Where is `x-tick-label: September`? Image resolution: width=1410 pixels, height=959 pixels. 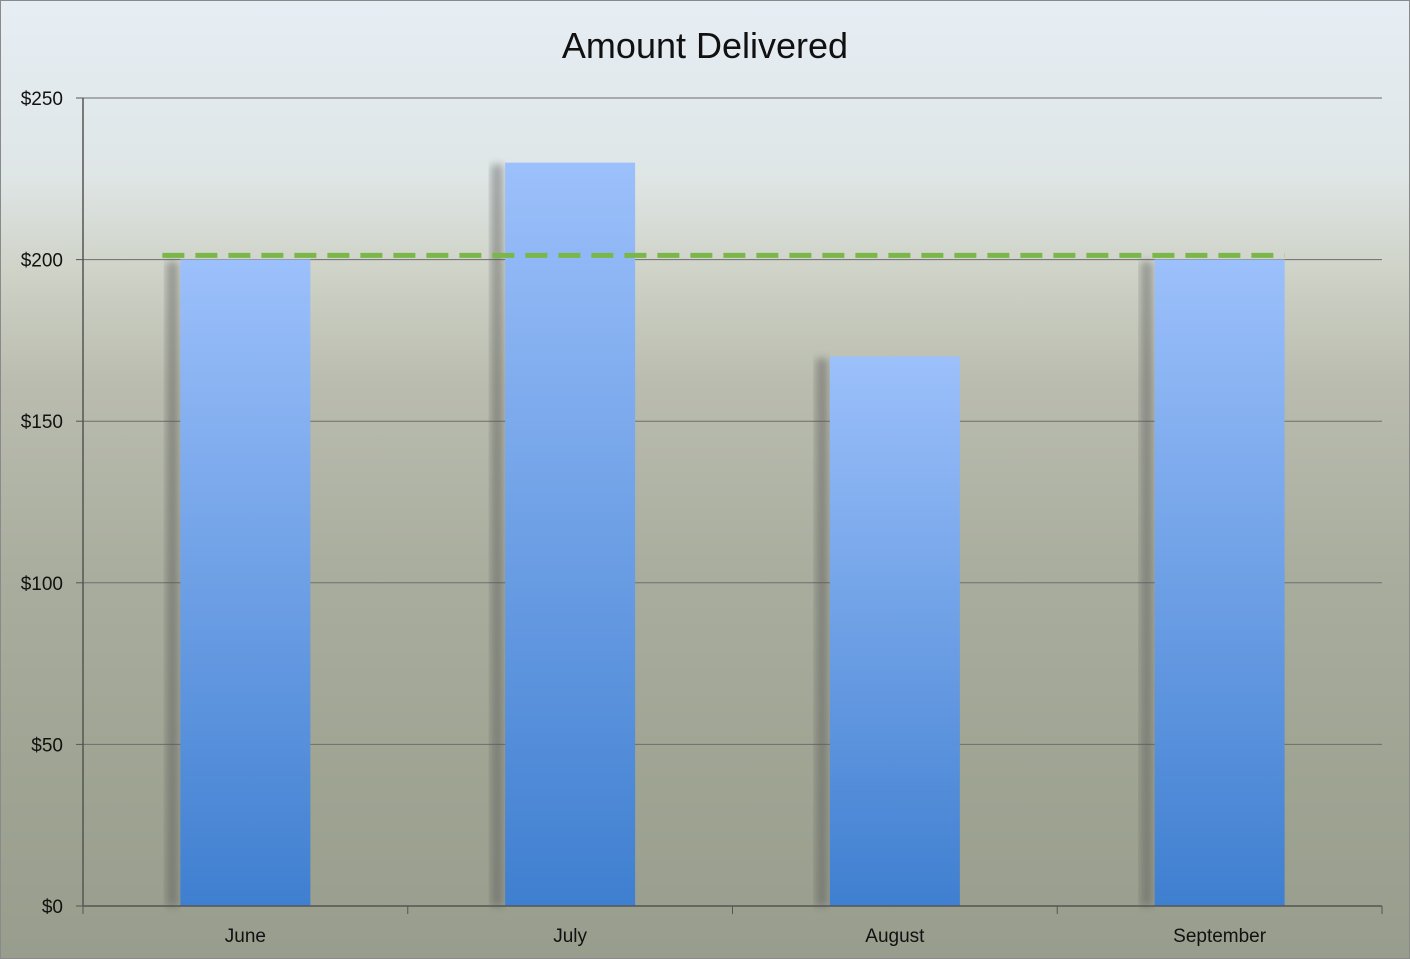
x-tick-label: September is located at coordinates (1220, 936).